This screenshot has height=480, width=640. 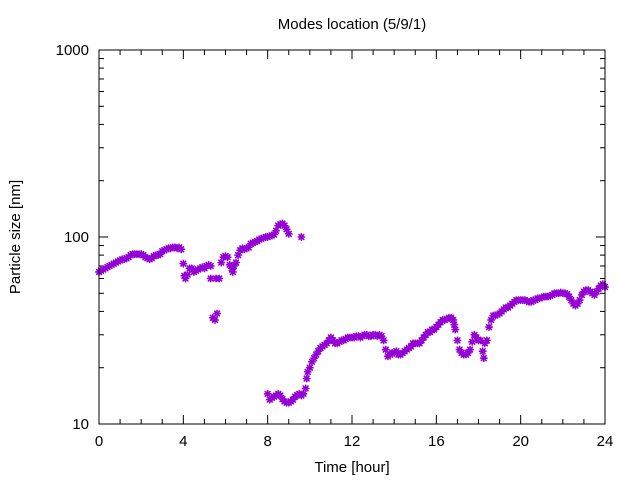 I want to click on y-tick-label: 1000, so click(x=72, y=50).